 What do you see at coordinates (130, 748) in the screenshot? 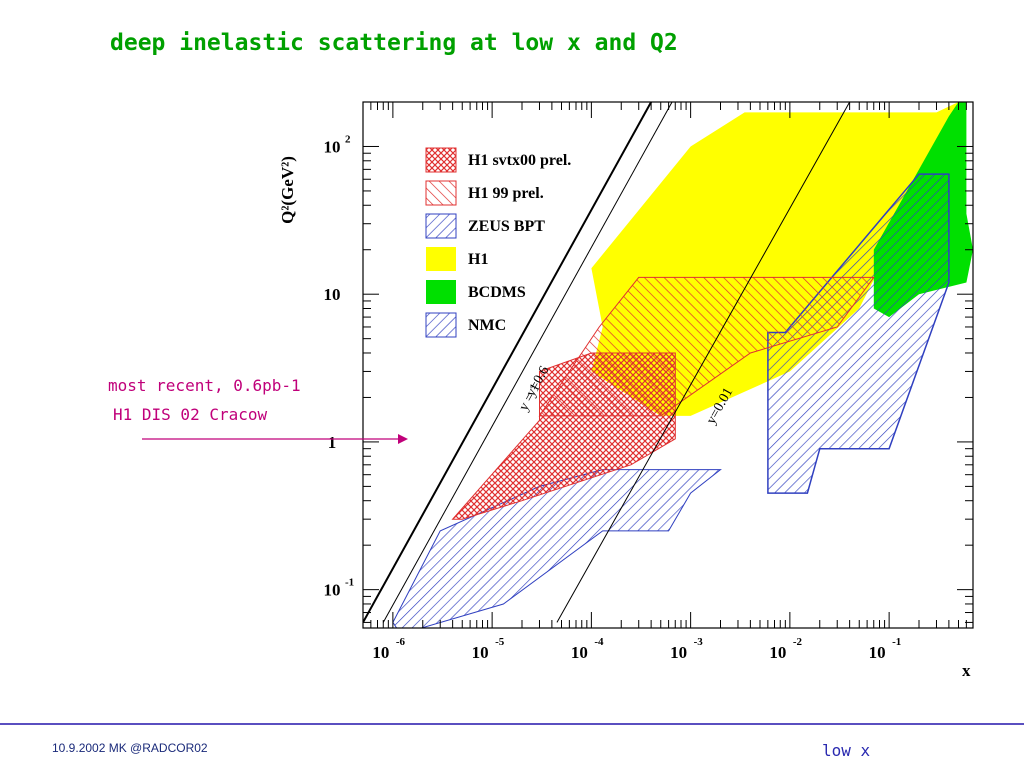
I see `footer-left-text: 10.9.2002 MK @RADCOR02` at bounding box center [130, 748].